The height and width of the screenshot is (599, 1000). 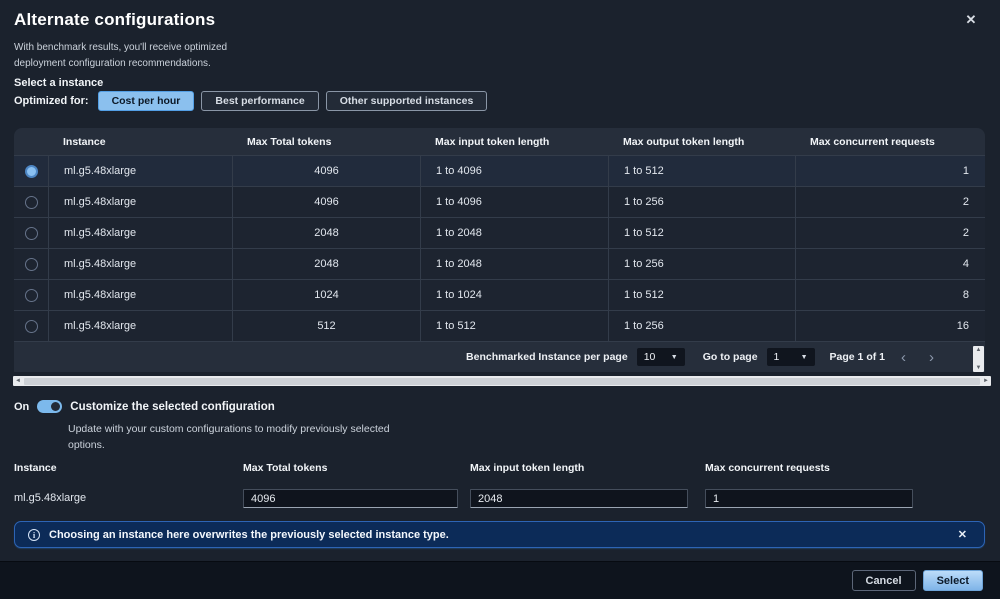 What do you see at coordinates (492, 141) in the screenshot?
I see `header-max-input-token-length: Max input token length` at bounding box center [492, 141].